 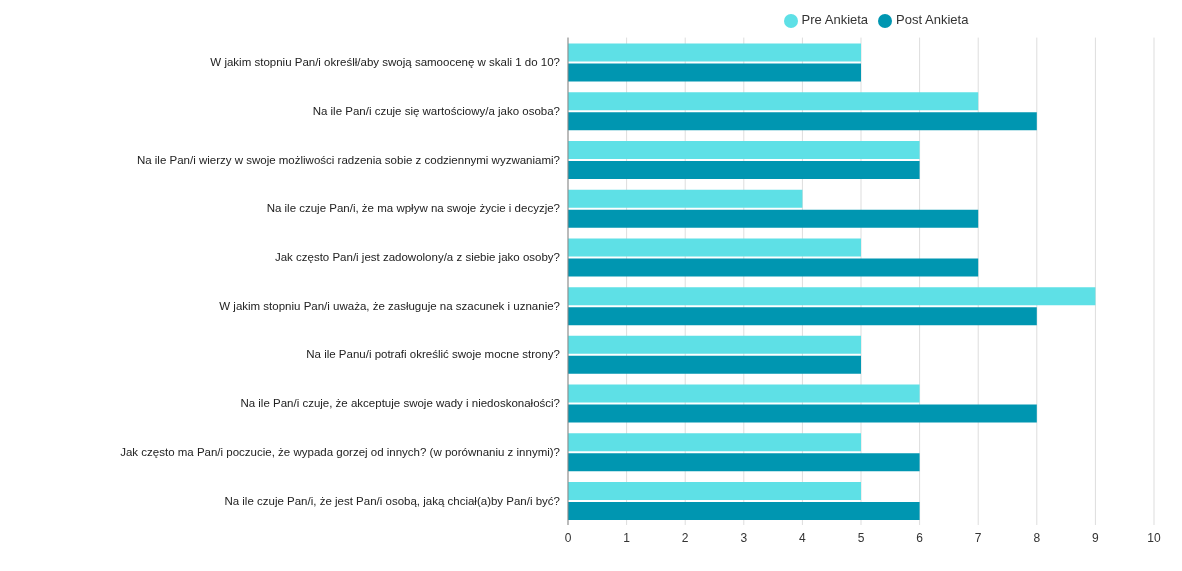 I want to click on y-tick-label: W jakim stopniu Pan/i uważa, że zasługuje na szacunek i uznanie?, so click(x=389, y=305).